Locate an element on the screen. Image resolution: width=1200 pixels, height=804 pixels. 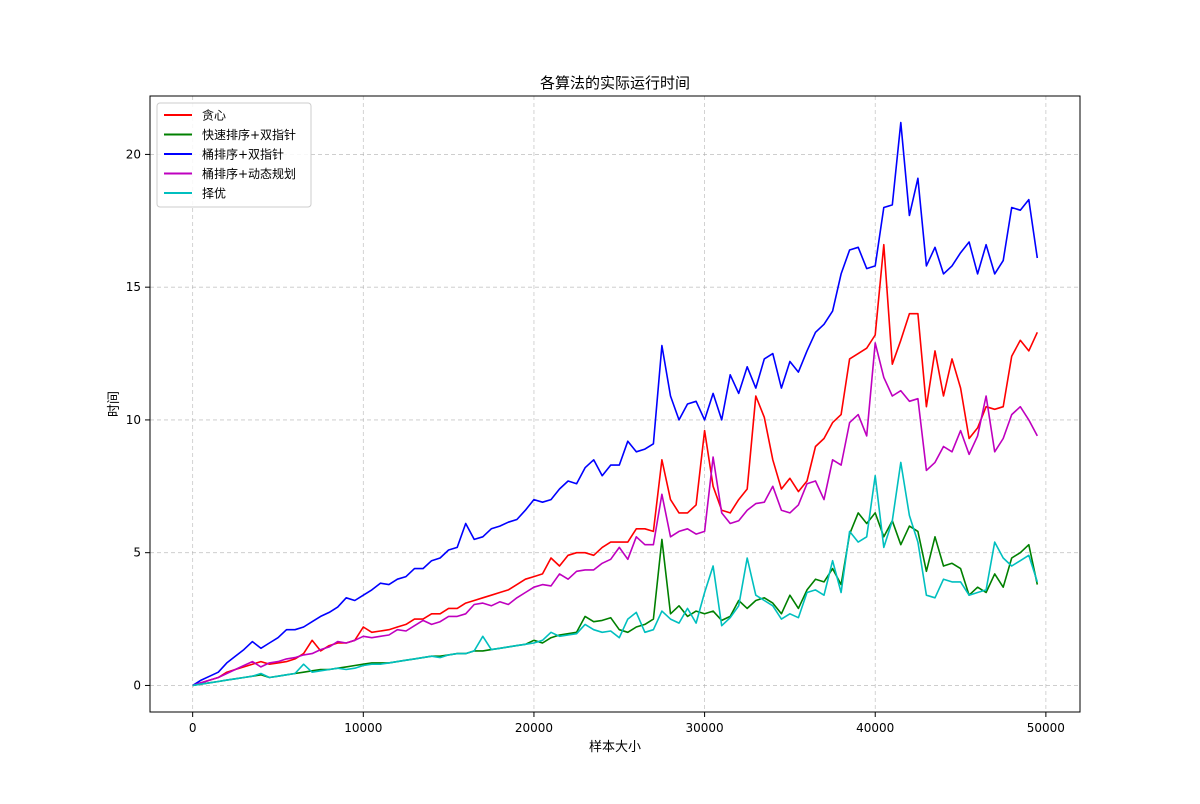
y-tick-label: 10 is located at coordinates (133, 420).